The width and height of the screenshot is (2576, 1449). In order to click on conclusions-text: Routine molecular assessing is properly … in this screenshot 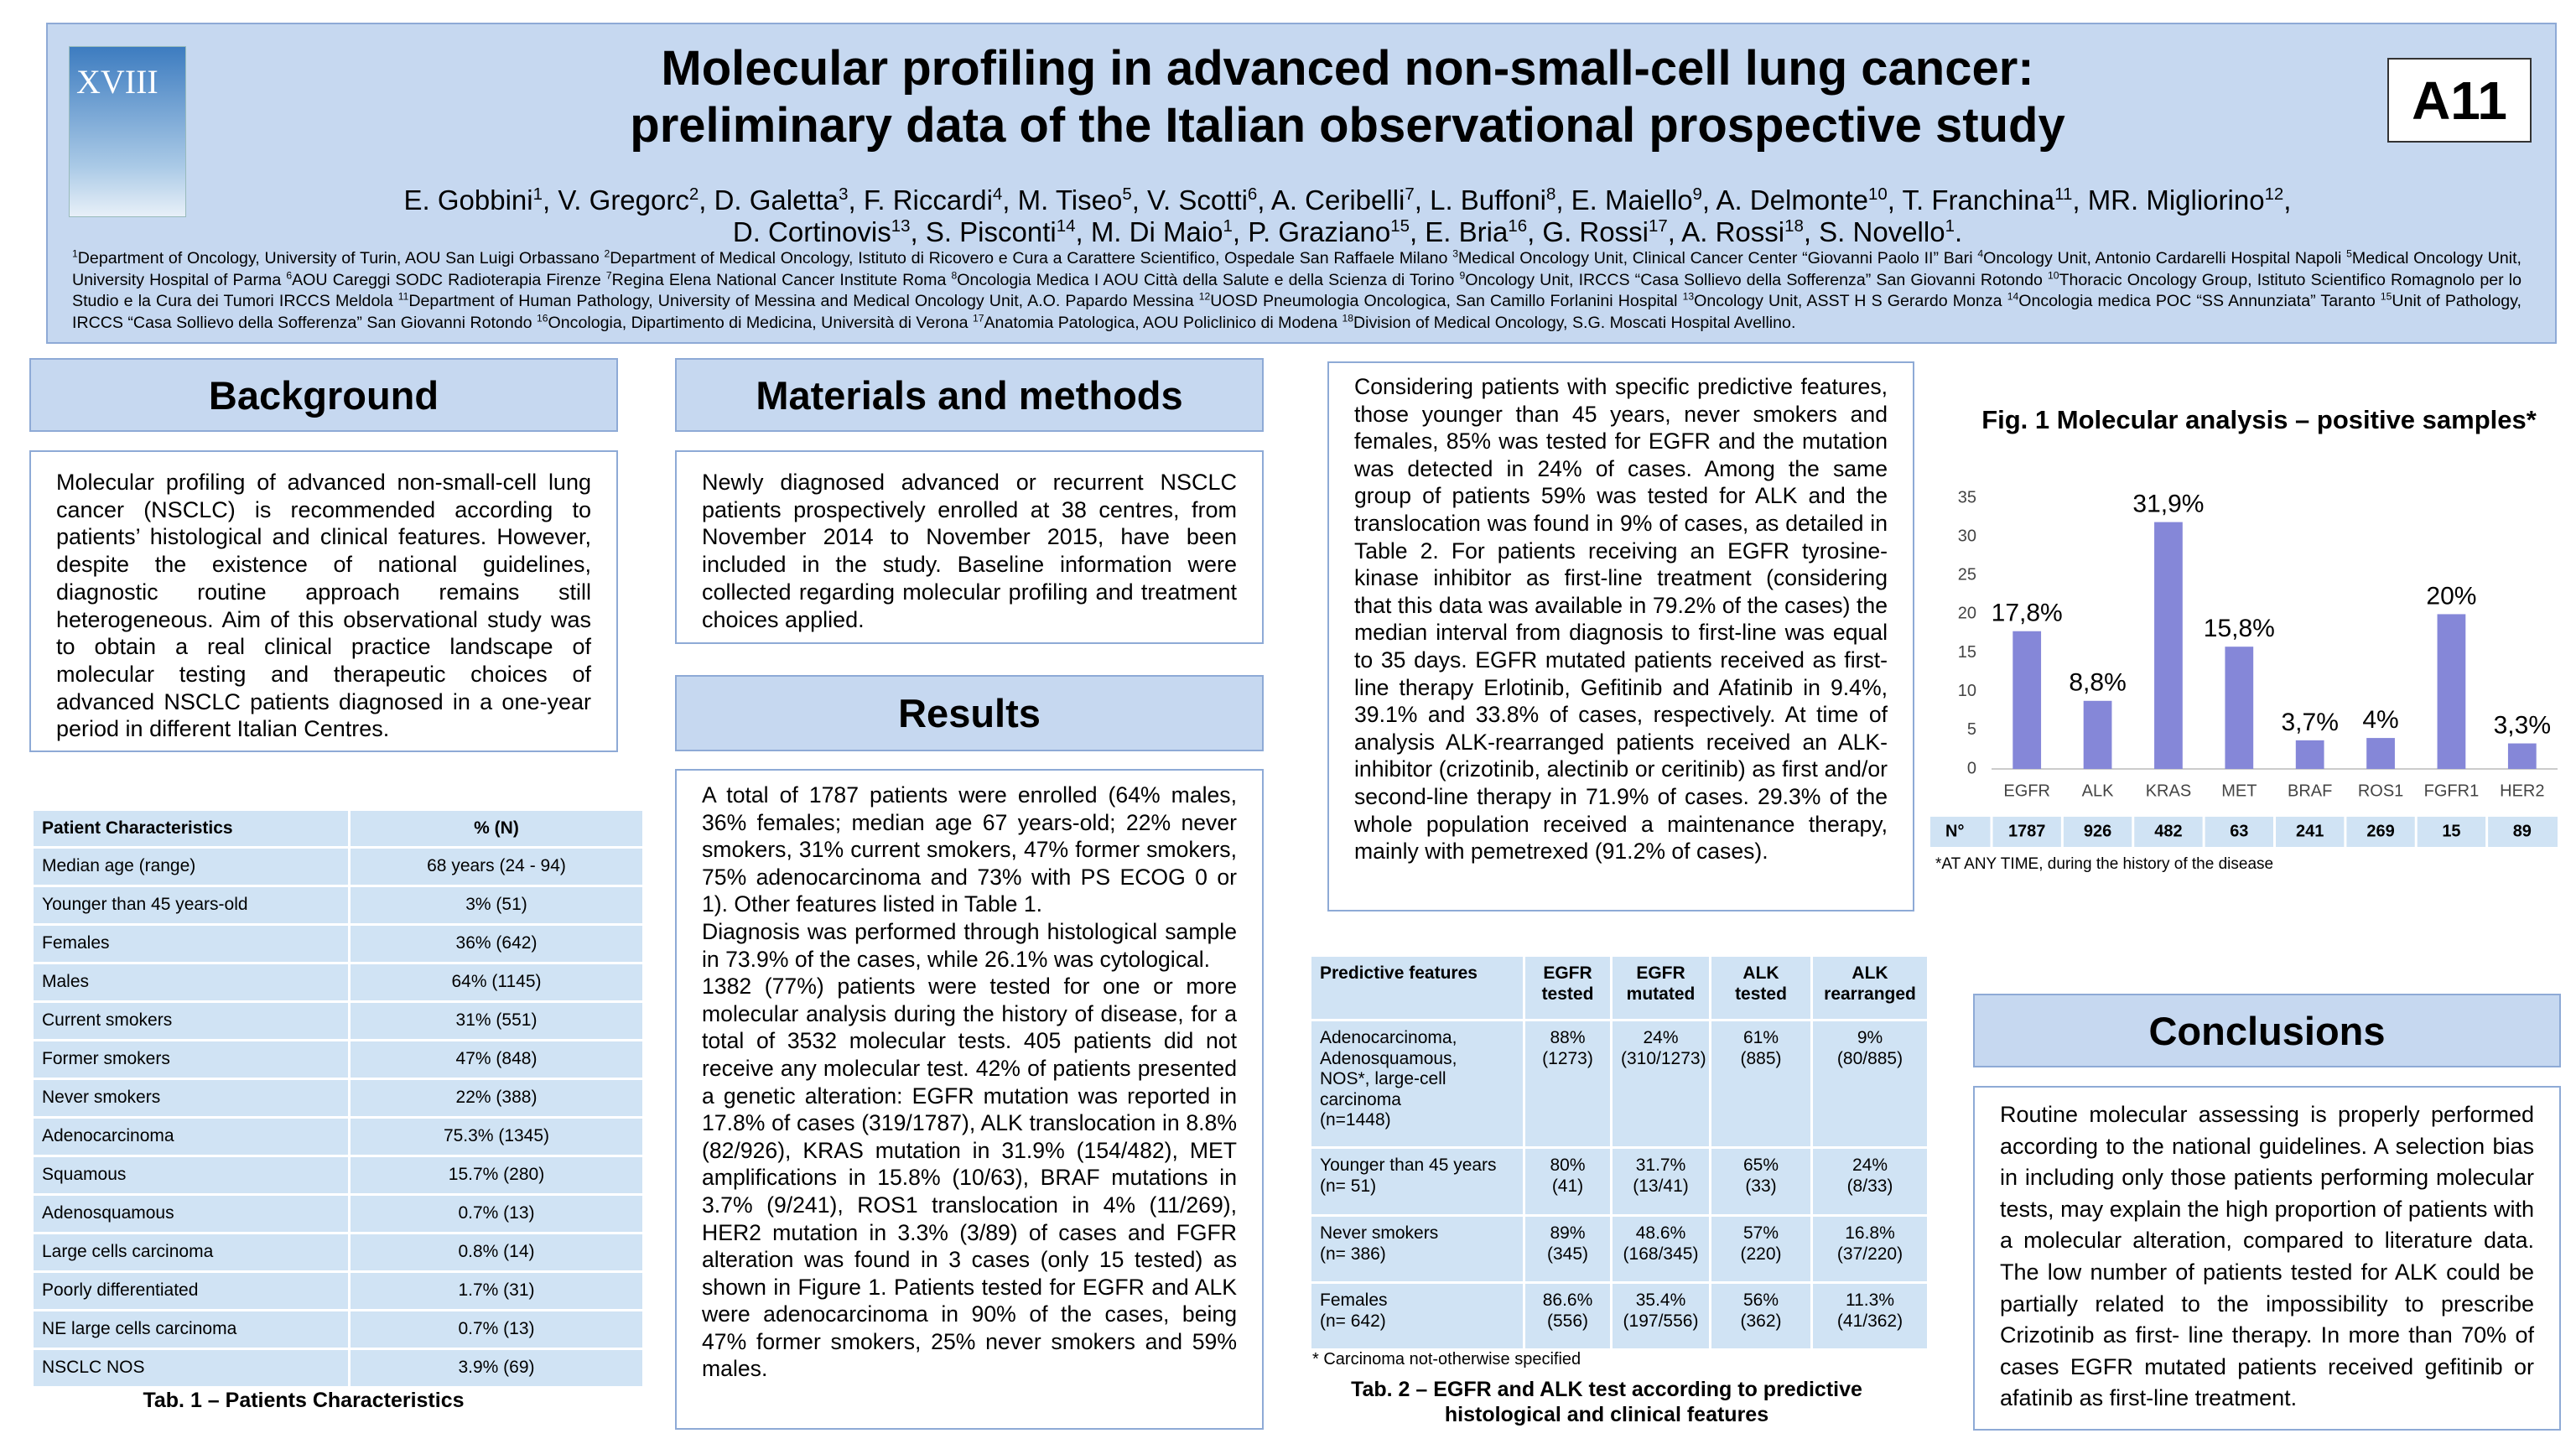, I will do `click(2267, 1258)`.